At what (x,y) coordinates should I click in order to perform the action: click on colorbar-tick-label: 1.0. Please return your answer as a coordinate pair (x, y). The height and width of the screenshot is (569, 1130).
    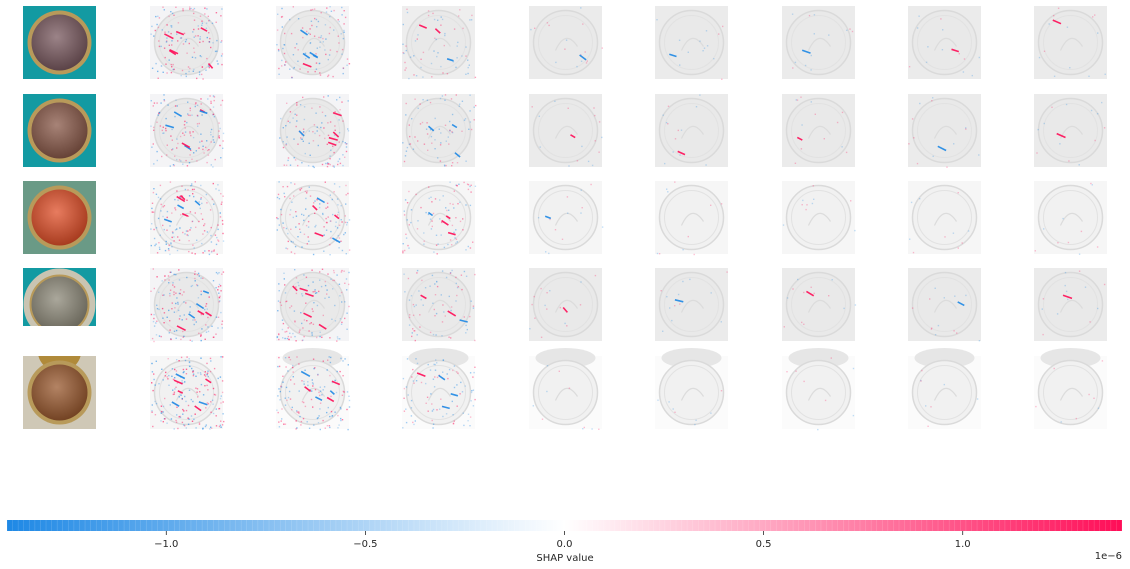
    Looking at the image, I should click on (963, 544).